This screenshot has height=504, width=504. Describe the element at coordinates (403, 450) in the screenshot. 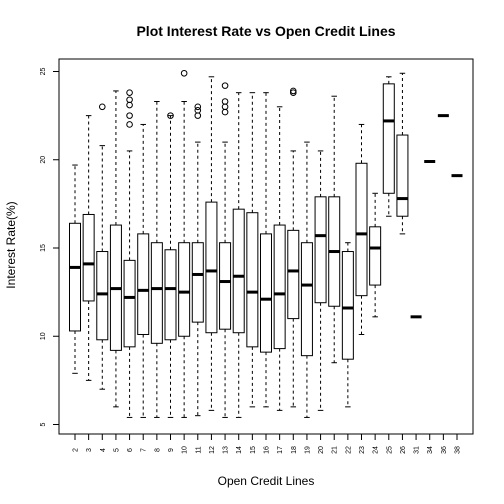

I see `x-tick-label: 26` at that location.